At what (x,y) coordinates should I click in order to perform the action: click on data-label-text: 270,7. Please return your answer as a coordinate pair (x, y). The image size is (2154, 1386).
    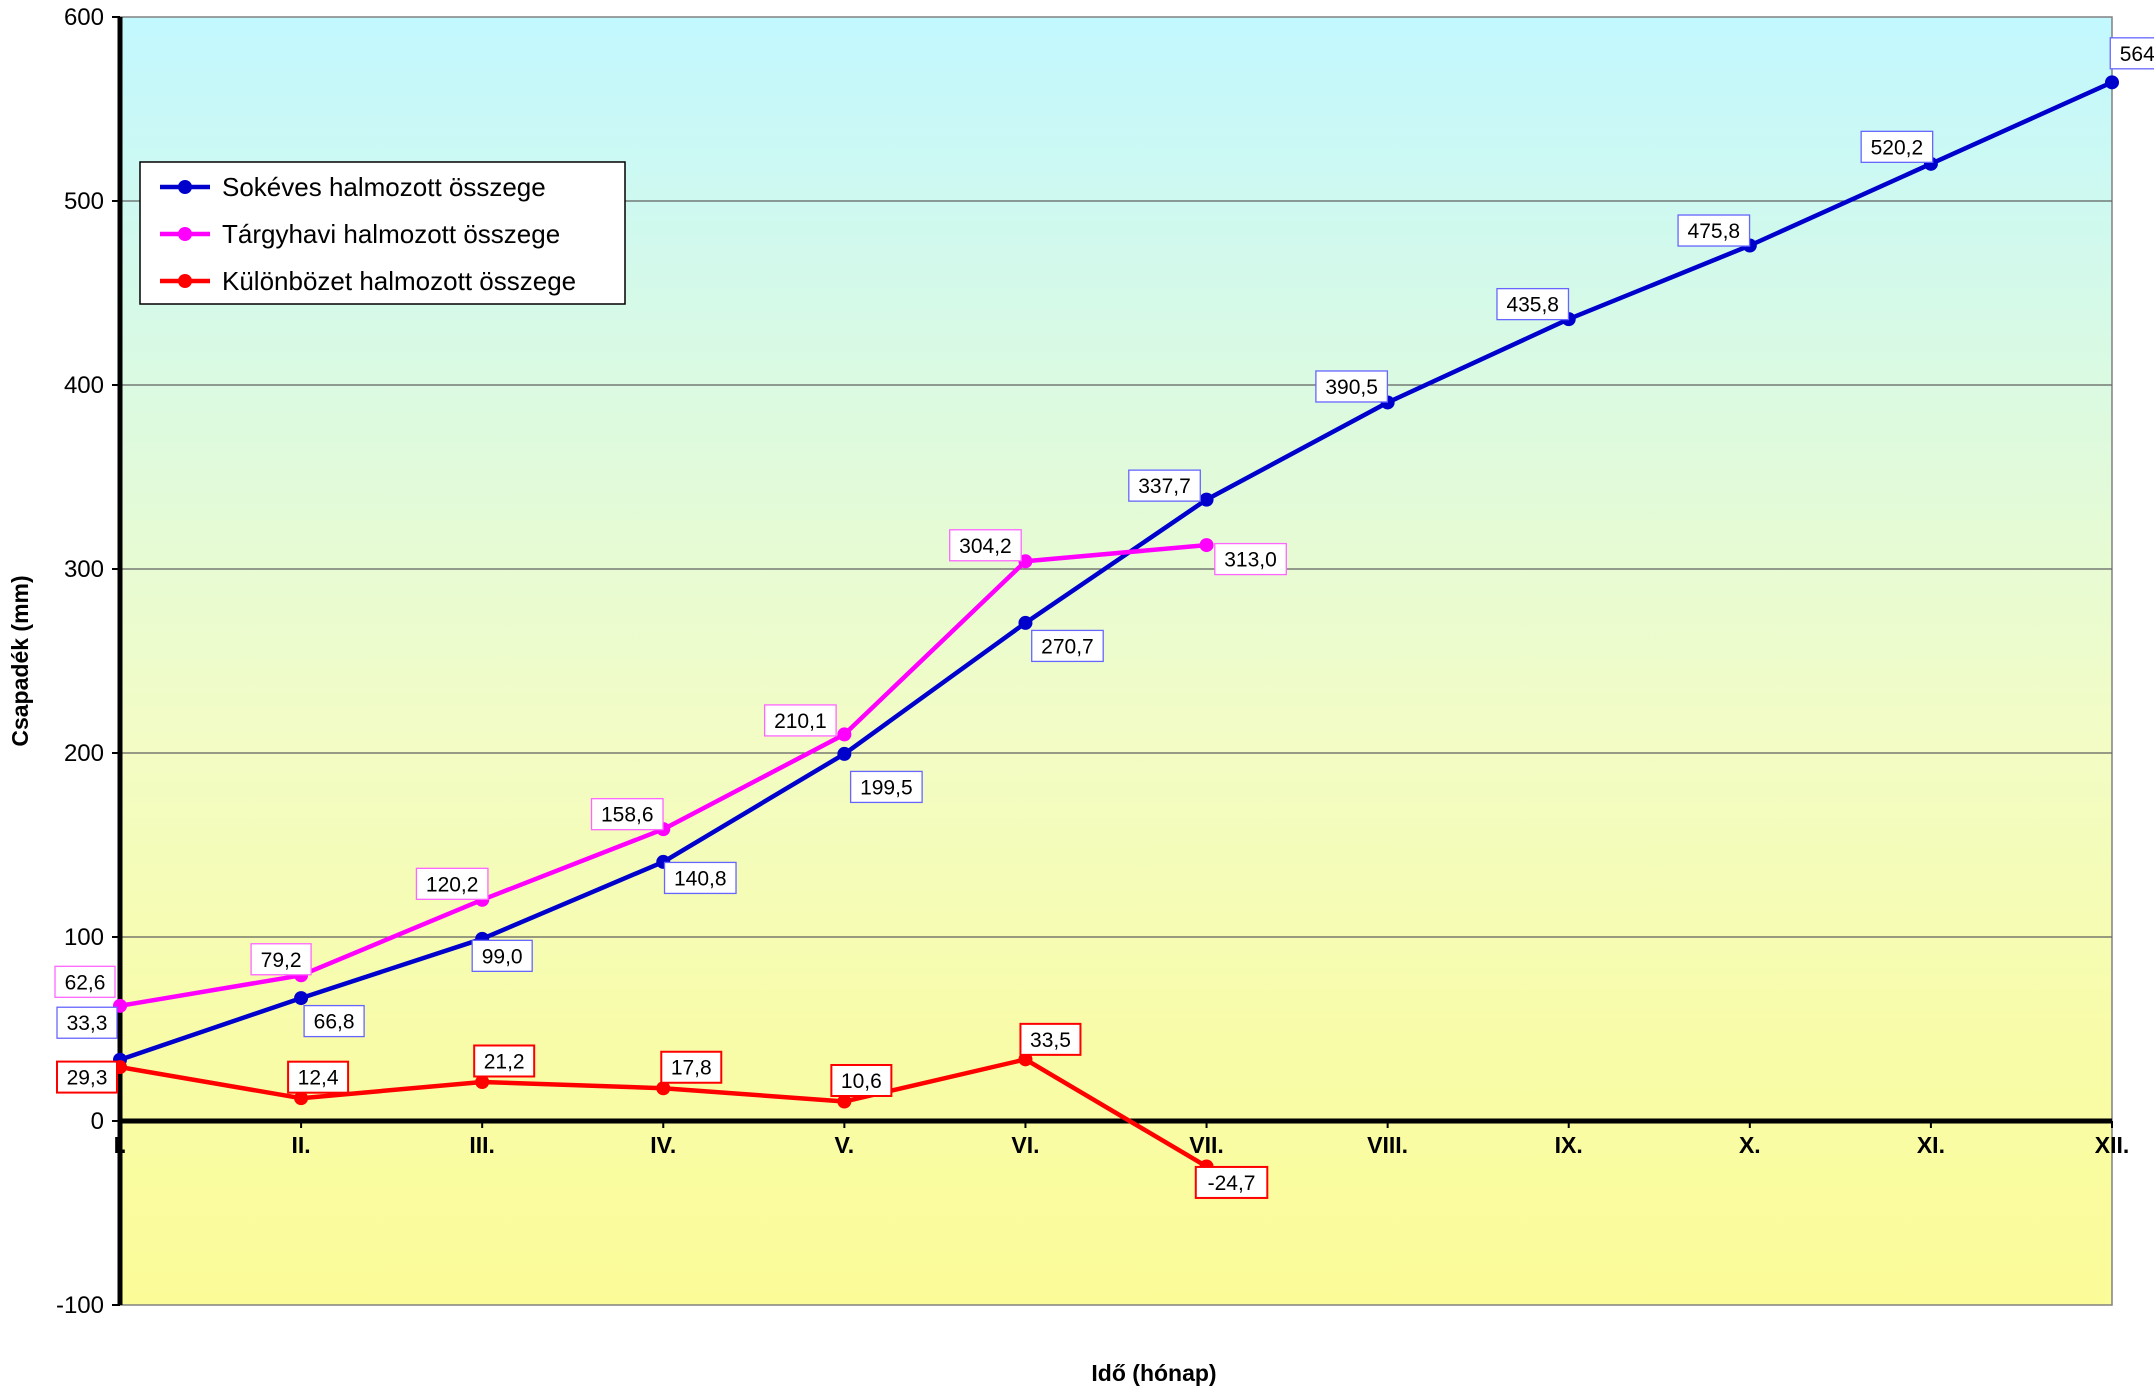
    Looking at the image, I should click on (1067, 646).